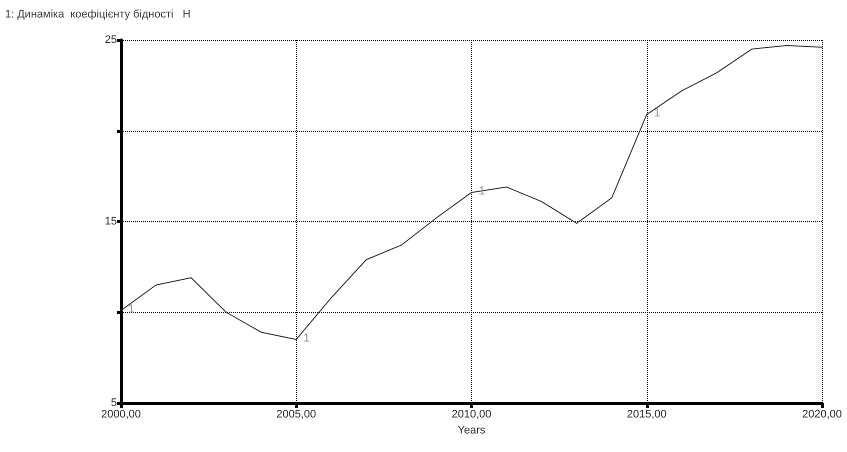 This screenshot has width=847, height=452. I want to click on x-tick-label: 2015,00, so click(646, 414).